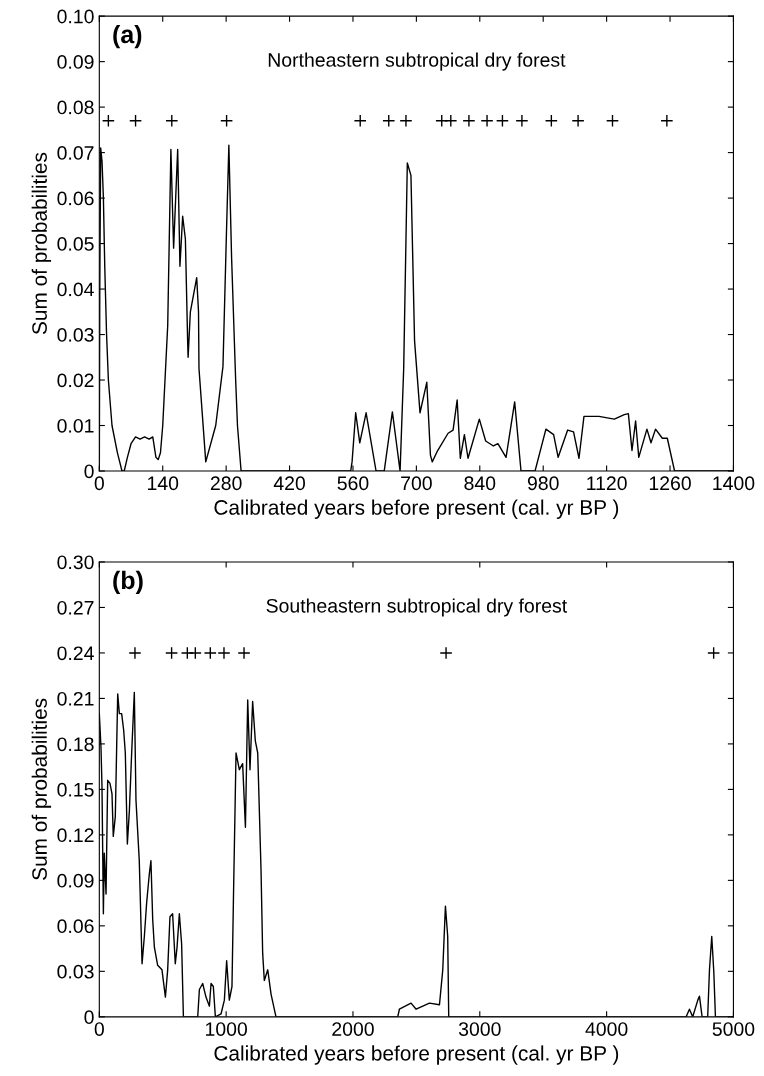 Image resolution: width=764 pixels, height=1076 pixels. What do you see at coordinates (734, 483) in the screenshot?
I see `x-tick-label: 1400` at bounding box center [734, 483].